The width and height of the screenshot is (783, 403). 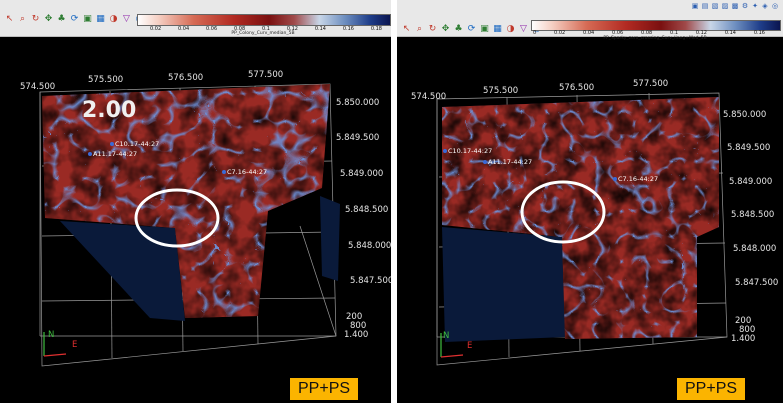 What do you see at coordinates (715, 6) in the screenshot?
I see `window-tool-icon: ▧` at bounding box center [715, 6].